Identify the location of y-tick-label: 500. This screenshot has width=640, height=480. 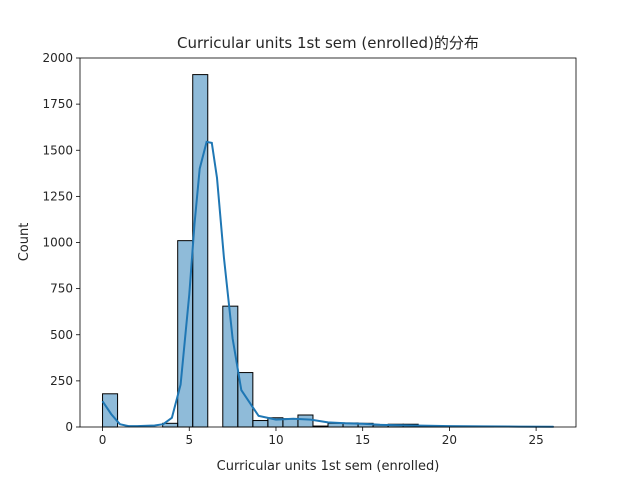
(61, 335).